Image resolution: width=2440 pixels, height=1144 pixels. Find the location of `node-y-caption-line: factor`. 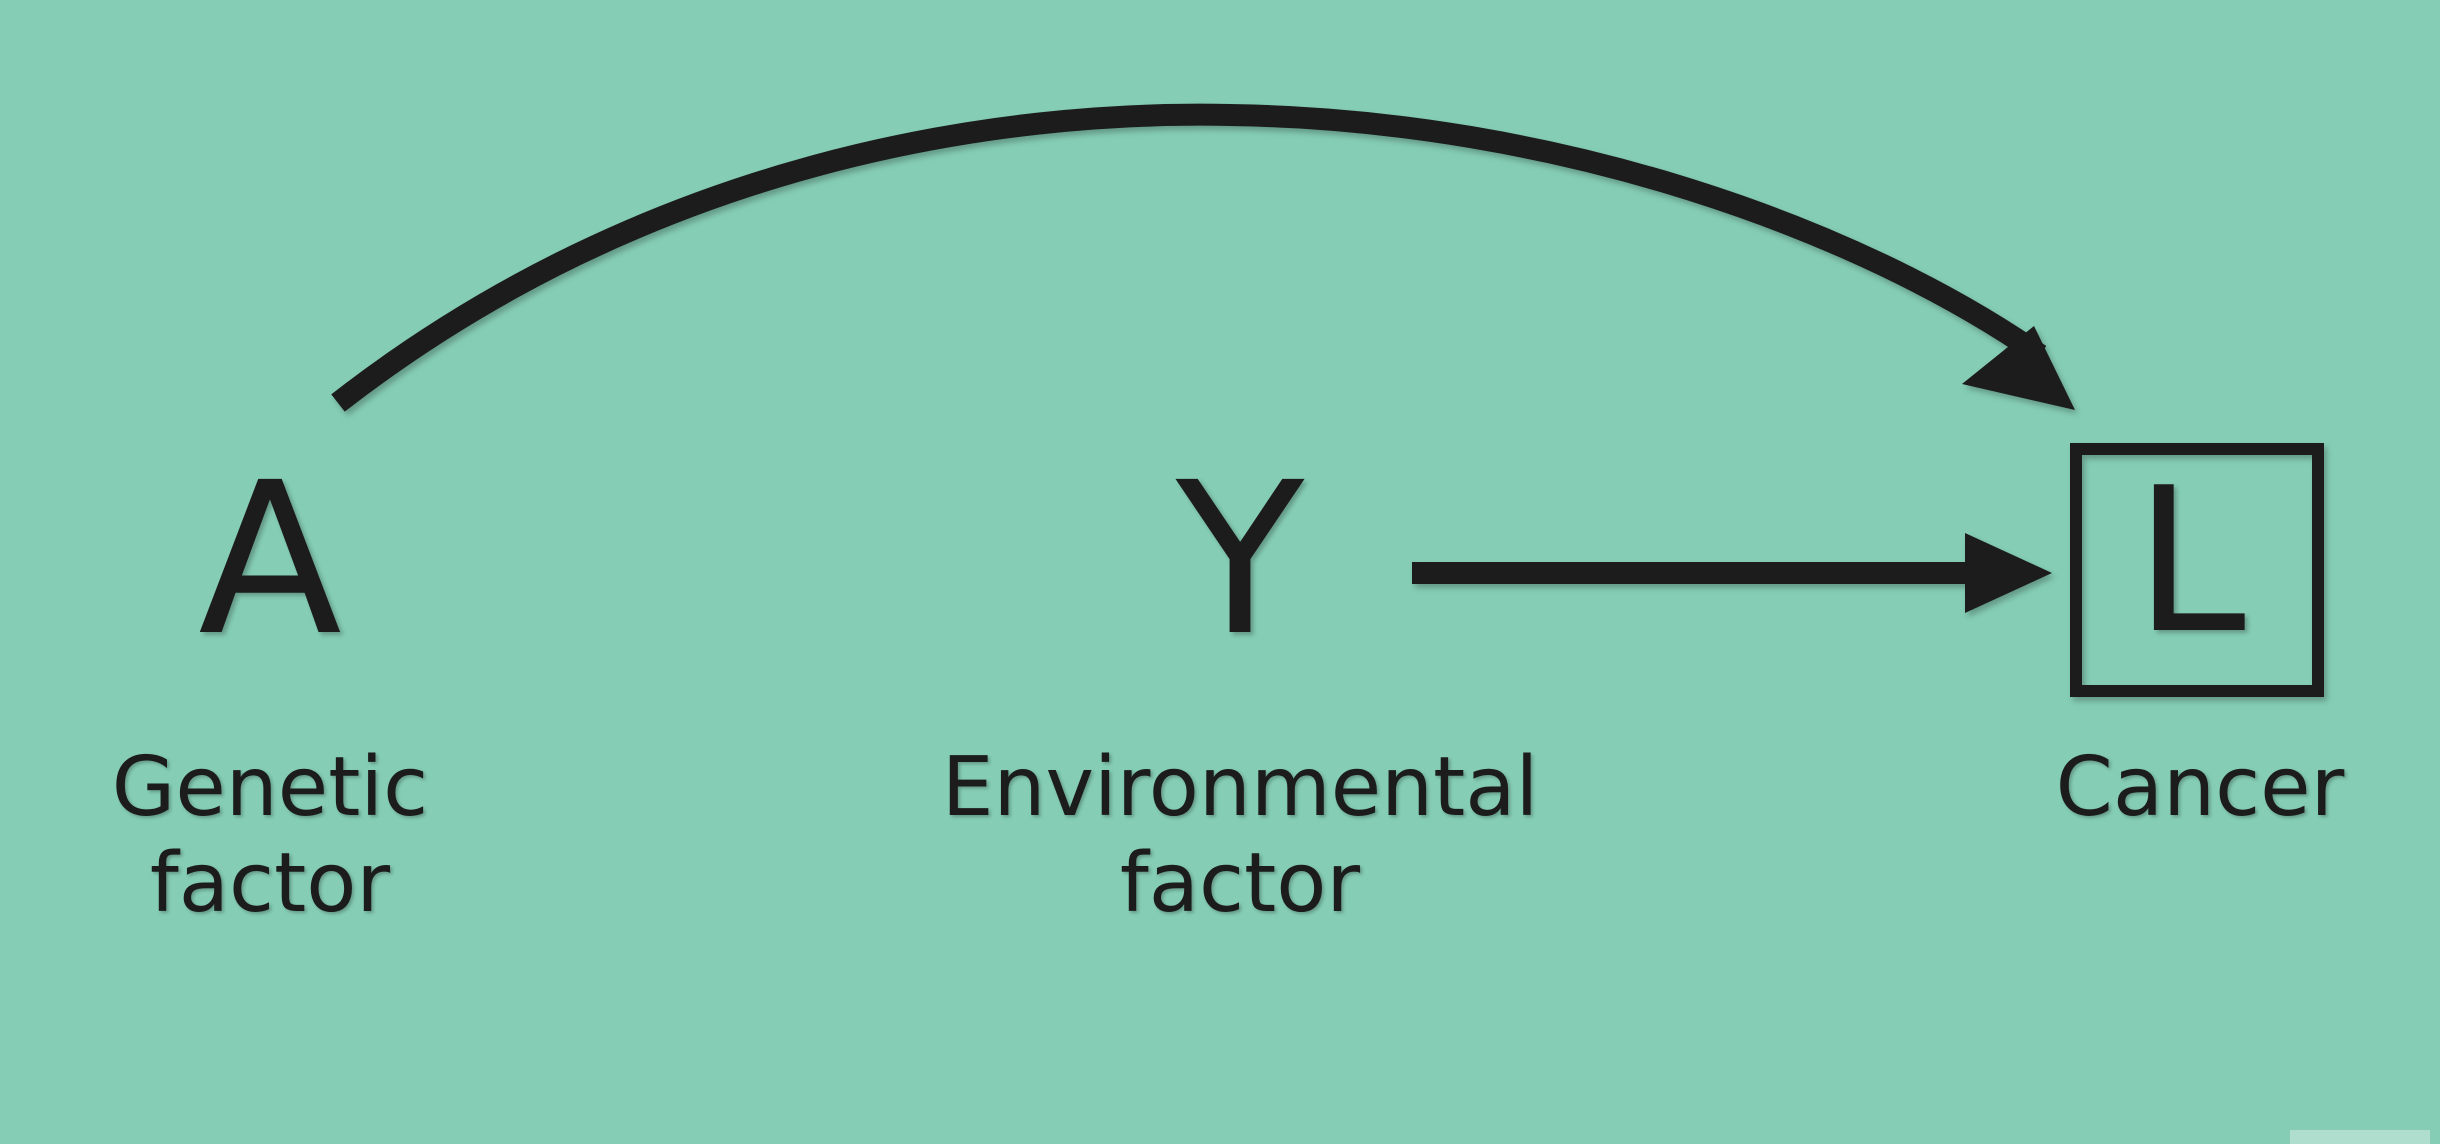

node-y-caption-line: factor is located at coordinates (1240, 883).